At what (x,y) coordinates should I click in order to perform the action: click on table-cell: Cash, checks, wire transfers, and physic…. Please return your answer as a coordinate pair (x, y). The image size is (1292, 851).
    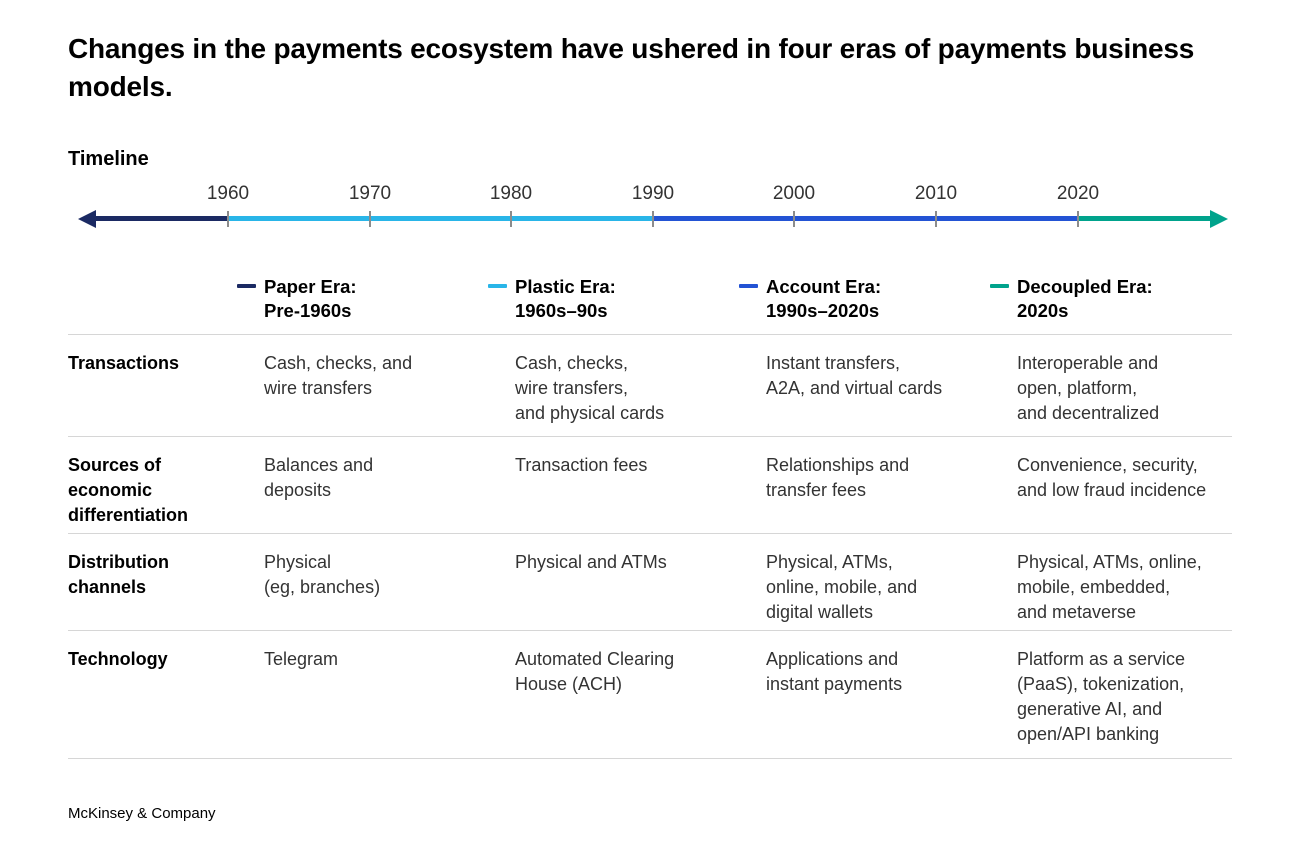
    Looking at the image, I should click on (590, 388).